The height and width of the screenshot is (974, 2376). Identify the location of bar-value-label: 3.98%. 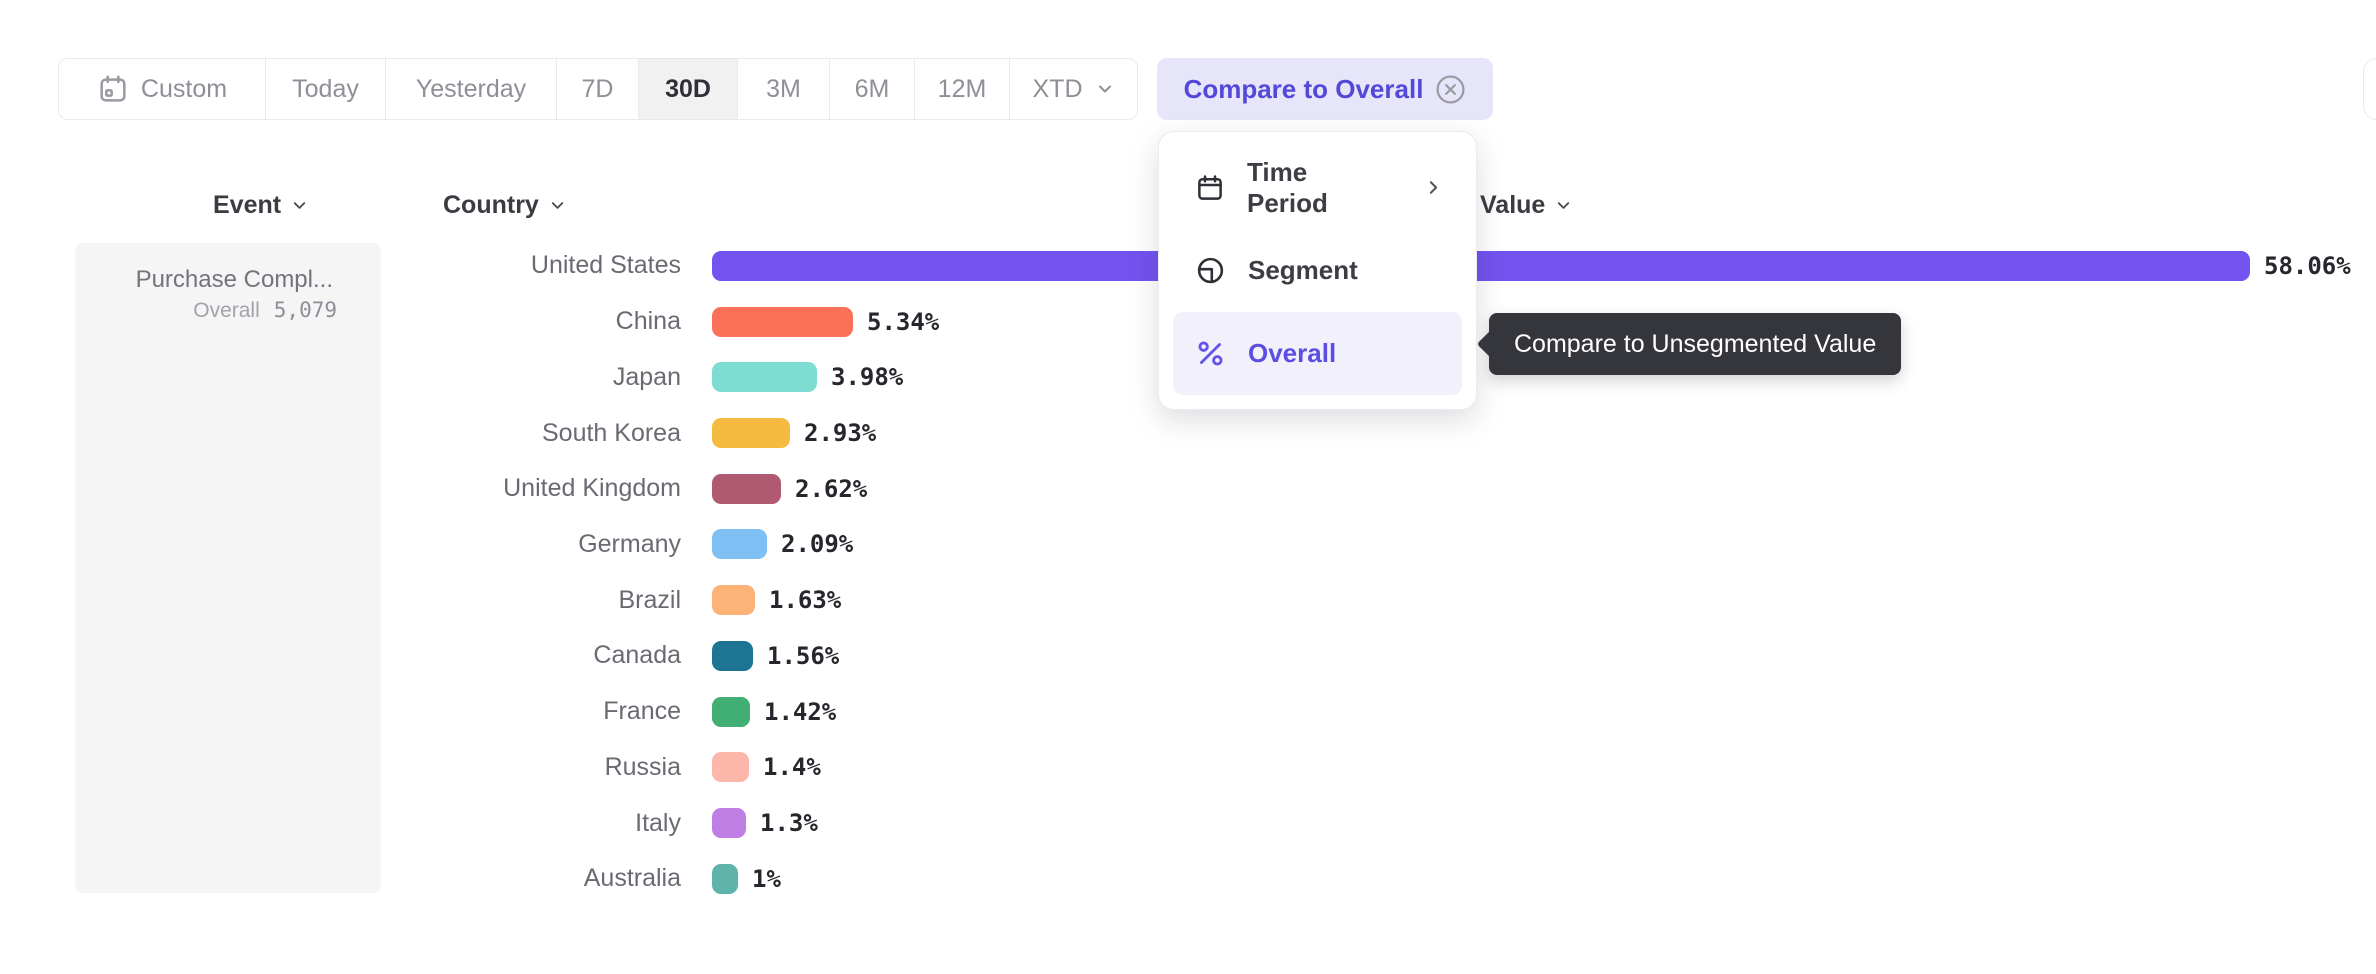
(867, 377).